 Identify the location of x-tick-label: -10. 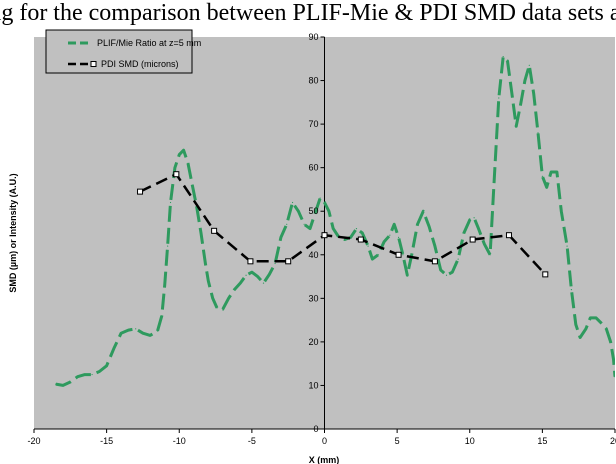
(179, 441).